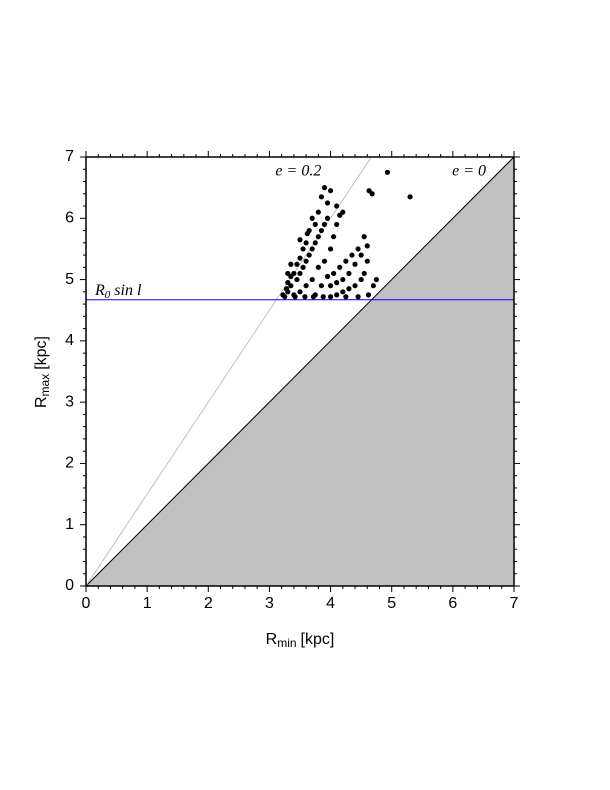 This screenshot has height=790, width=610. I want to click on y-label-main: R, so click(41, 402).